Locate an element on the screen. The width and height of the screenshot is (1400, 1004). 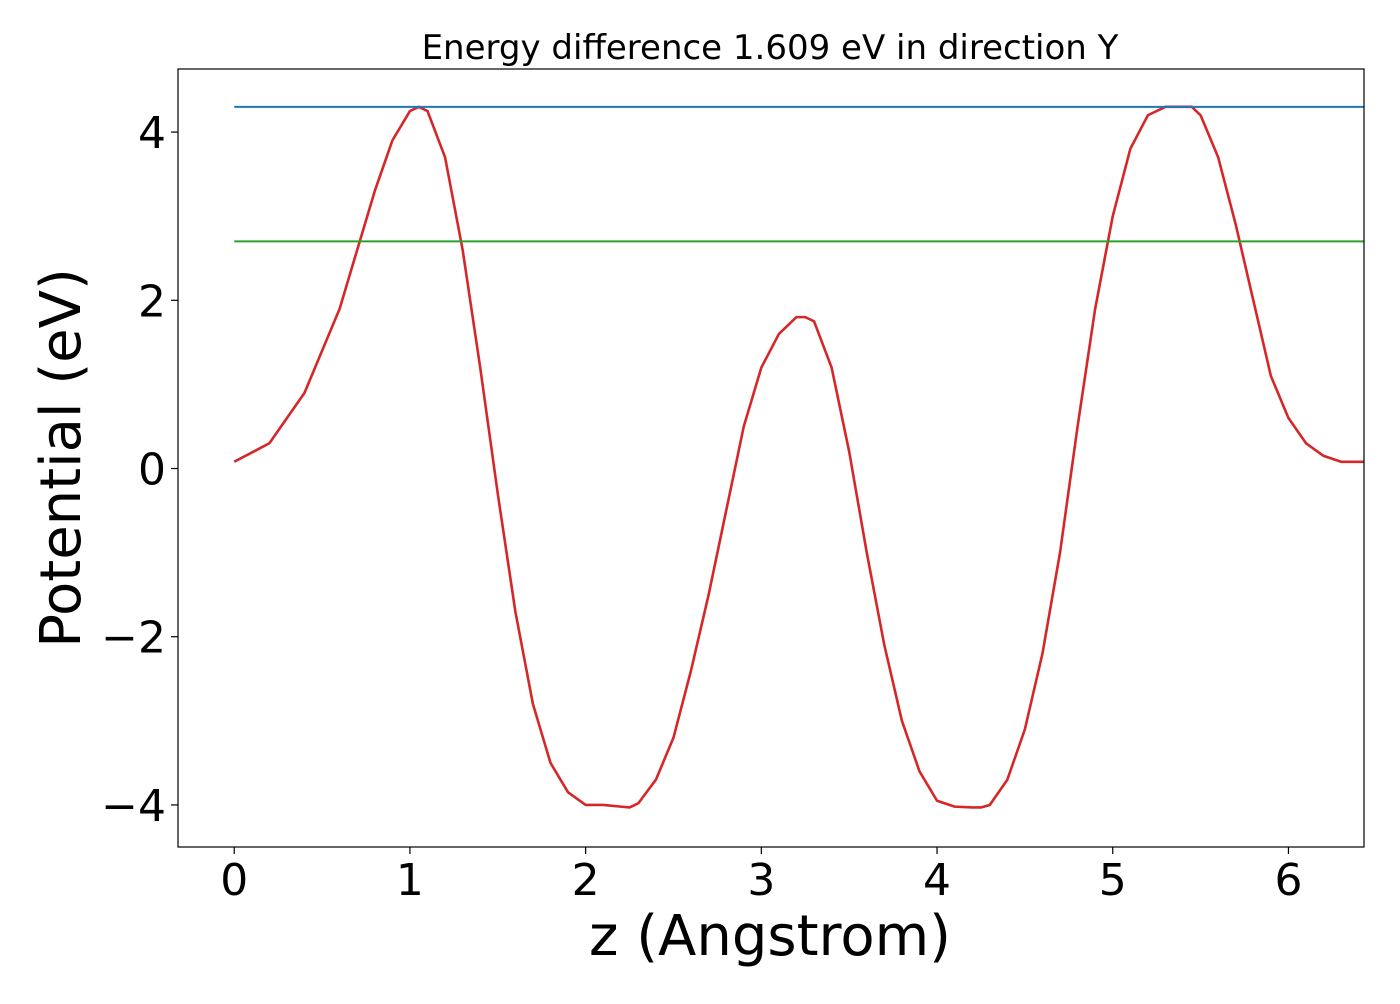
x-tick-label: 2 is located at coordinates (586, 880).